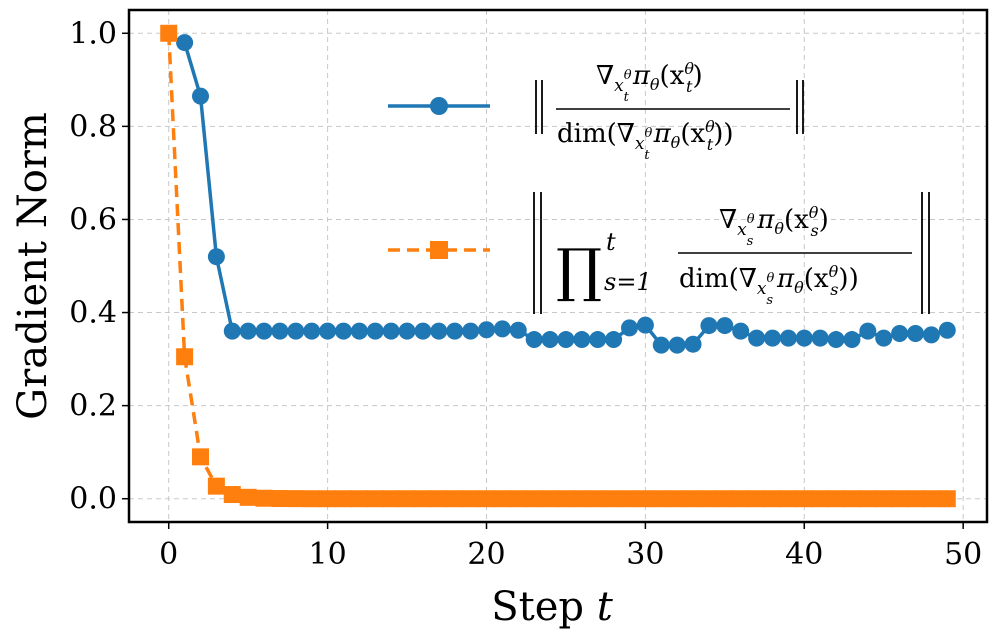  Describe the element at coordinates (439, 250) in the screenshot. I see `legend-marker-orange` at that location.